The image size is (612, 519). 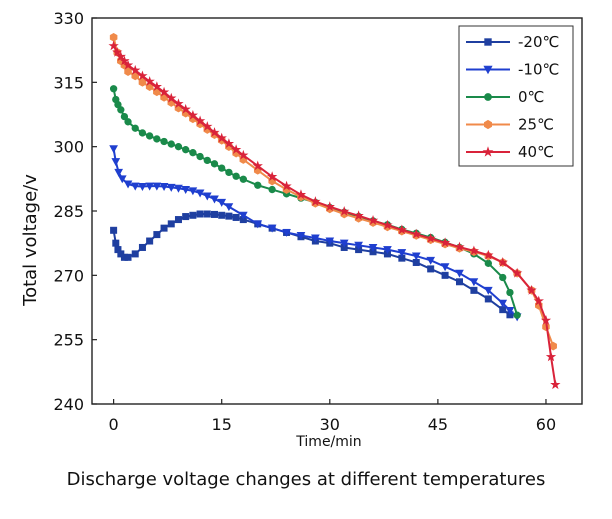 What do you see at coordinates (68, 340) in the screenshot?
I see `y-tick-label: 255` at bounding box center [68, 340].